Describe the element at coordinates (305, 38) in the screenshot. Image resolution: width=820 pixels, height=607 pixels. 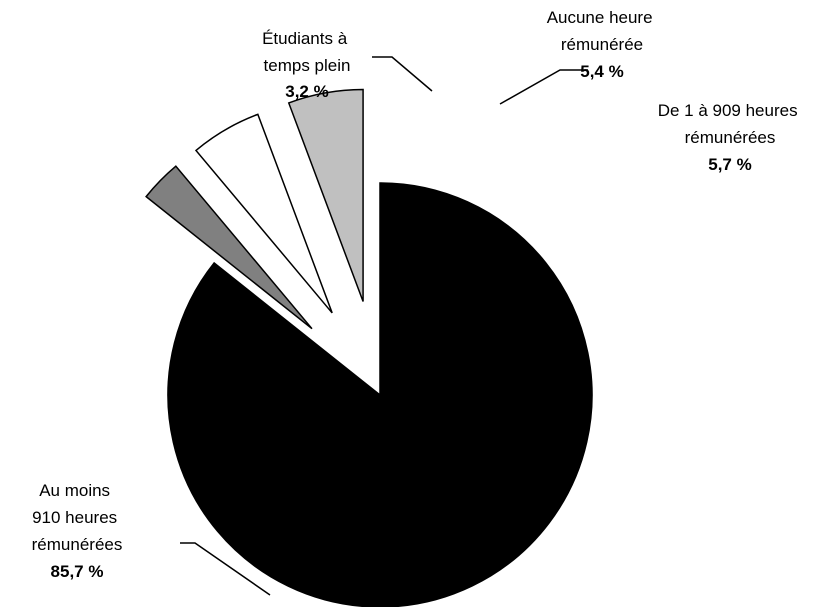
I see `slice-label-etudiants-line-1: Étudiants à` at that location.